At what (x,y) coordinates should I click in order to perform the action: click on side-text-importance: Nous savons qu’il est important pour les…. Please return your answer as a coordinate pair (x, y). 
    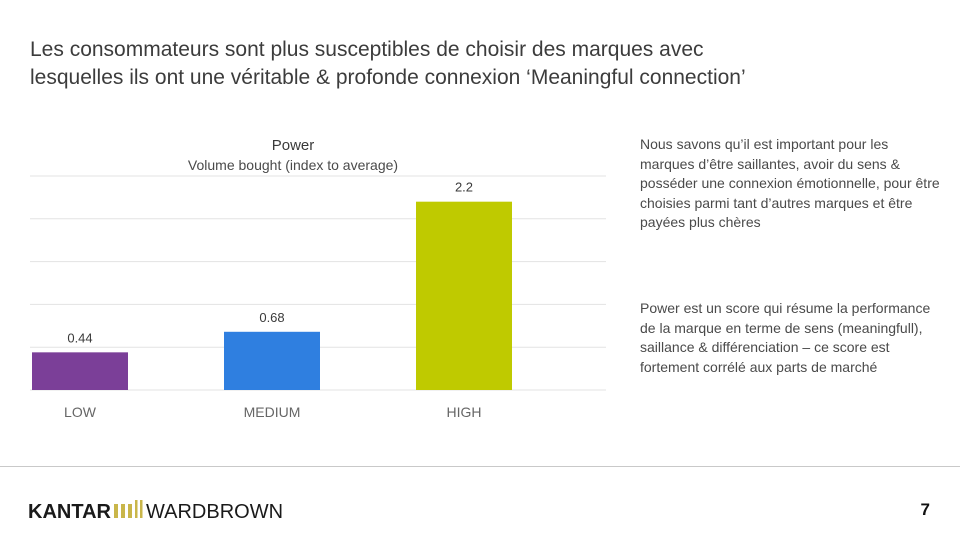
    Looking at the image, I should click on (790, 183).